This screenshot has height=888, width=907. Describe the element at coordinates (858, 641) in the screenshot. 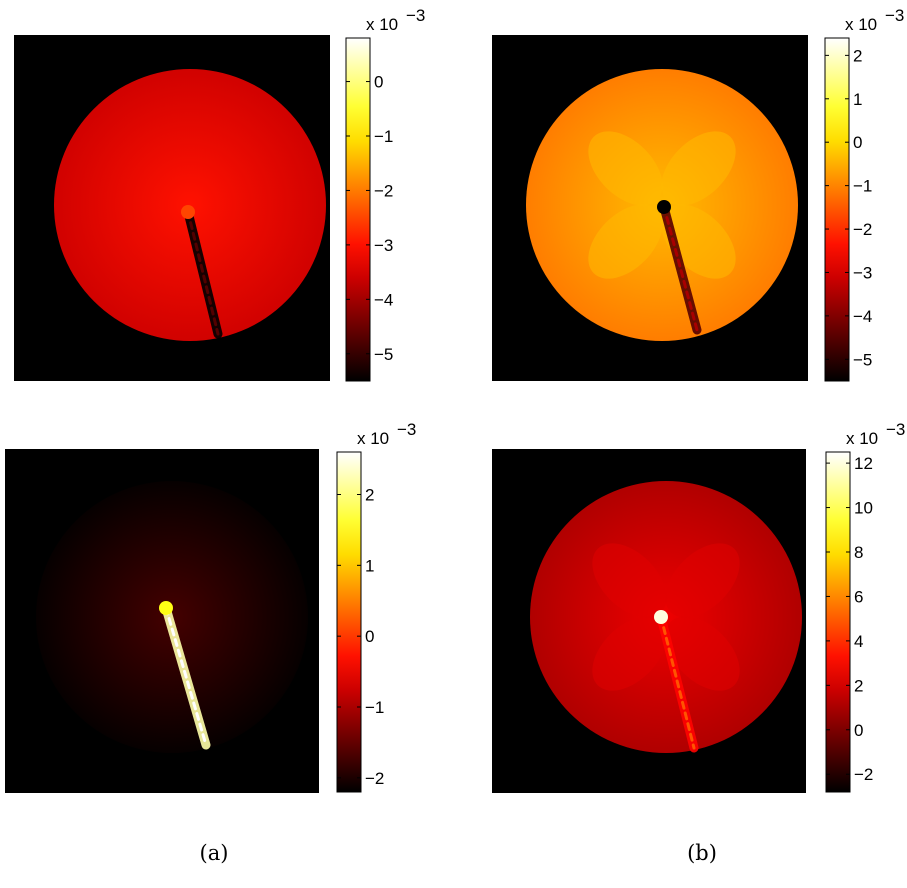

I see `colorbar-tick-label: 4` at that location.